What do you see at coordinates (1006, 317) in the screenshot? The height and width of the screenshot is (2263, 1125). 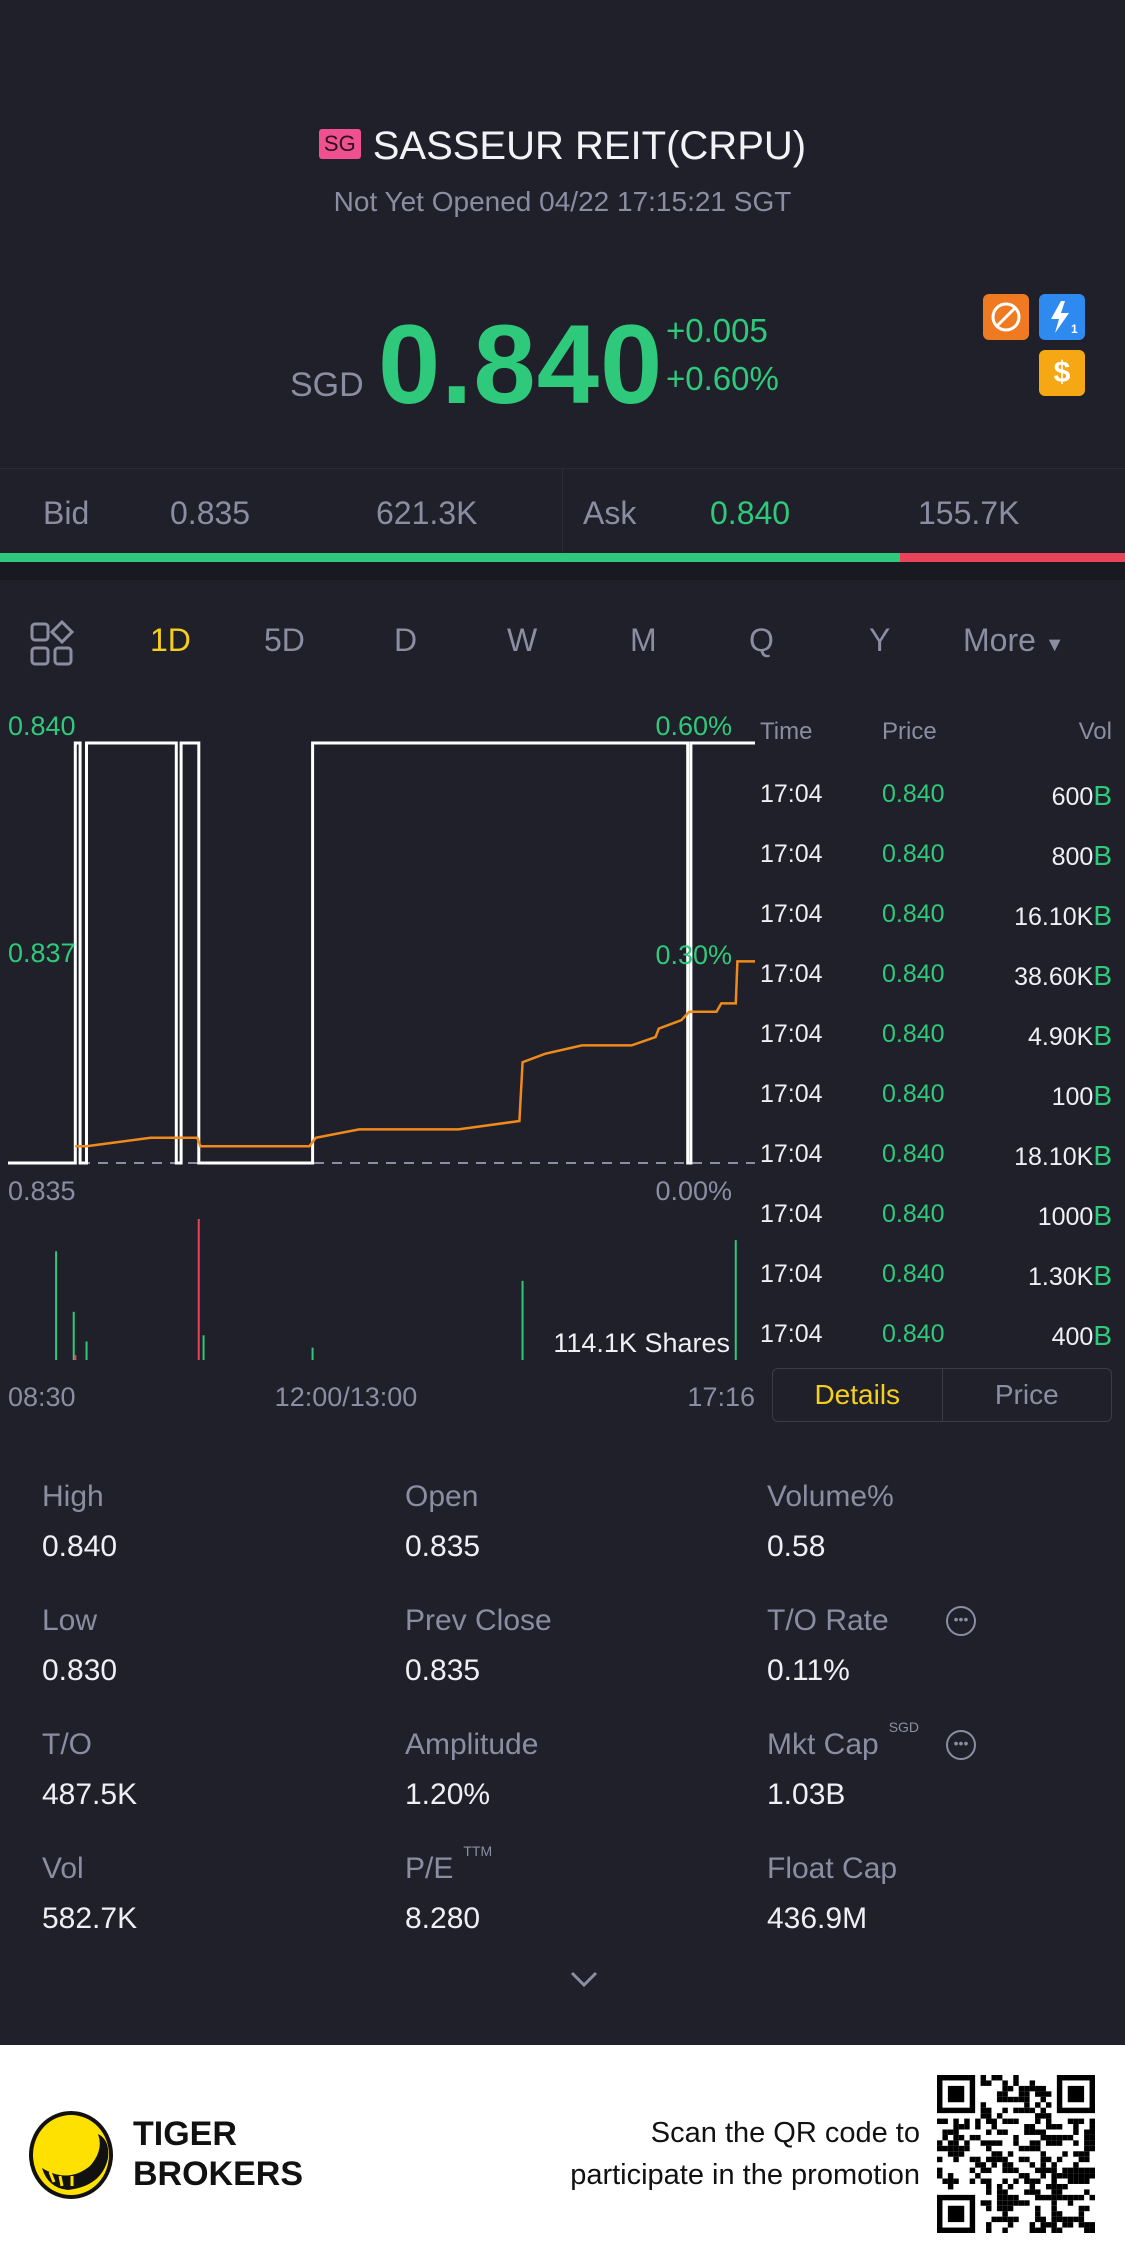 I see `no-short-icon` at bounding box center [1006, 317].